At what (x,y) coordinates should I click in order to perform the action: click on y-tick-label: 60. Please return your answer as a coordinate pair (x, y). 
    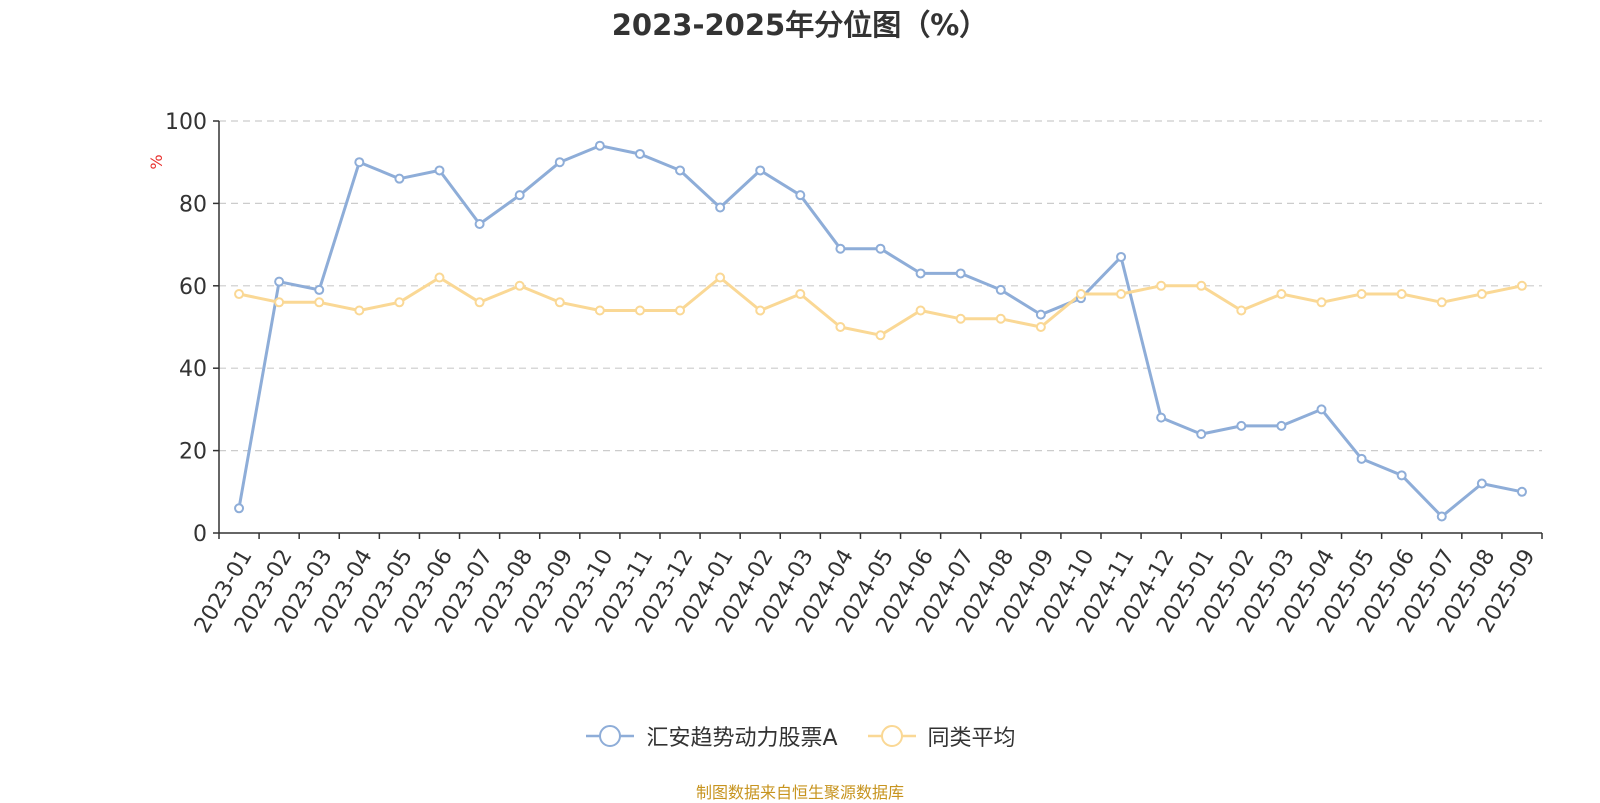
    Looking at the image, I should click on (193, 287).